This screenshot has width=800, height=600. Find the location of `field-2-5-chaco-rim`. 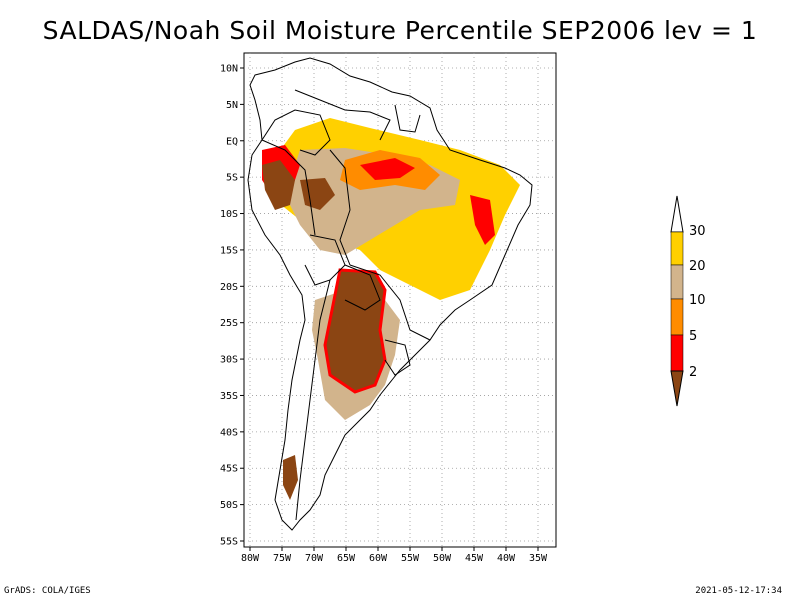

field-2-5-chaco-rim is located at coordinates (355, 331).